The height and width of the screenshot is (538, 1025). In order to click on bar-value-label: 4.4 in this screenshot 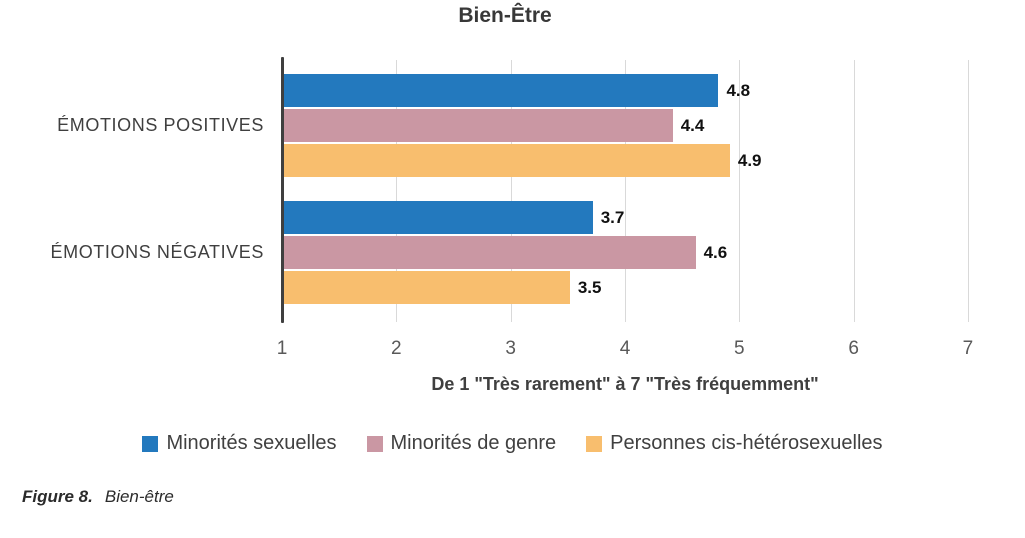, I will do `click(692, 125)`.